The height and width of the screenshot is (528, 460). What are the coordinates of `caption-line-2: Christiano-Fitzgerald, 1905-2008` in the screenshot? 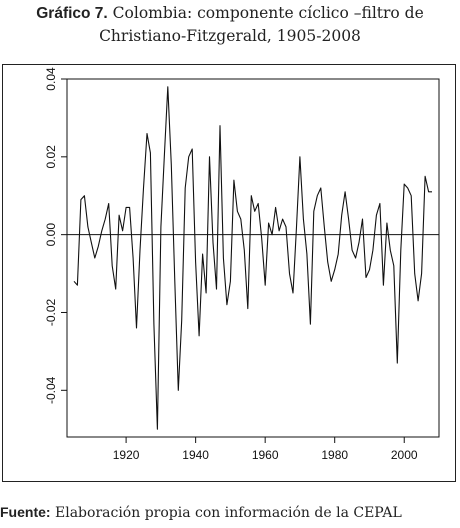 It's located at (230, 36).